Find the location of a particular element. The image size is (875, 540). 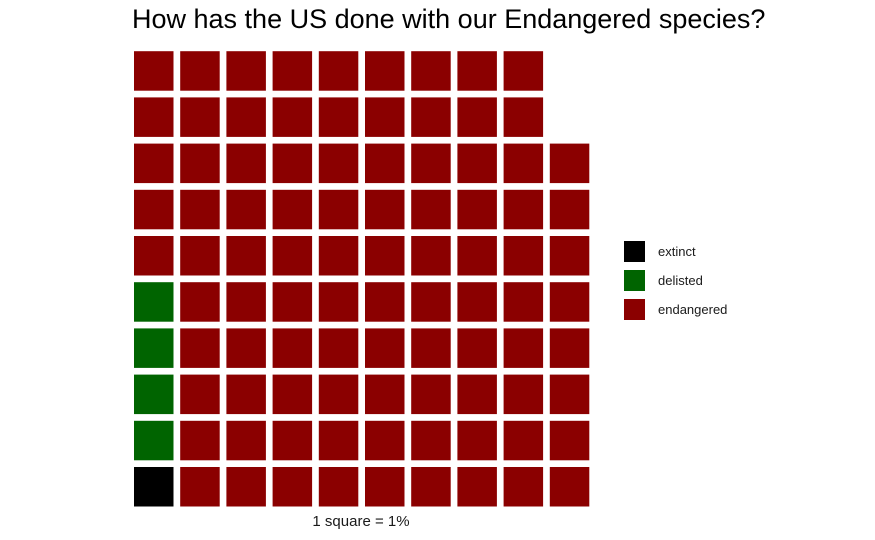

legend-item-endangered: endangered is located at coordinates (675, 309).